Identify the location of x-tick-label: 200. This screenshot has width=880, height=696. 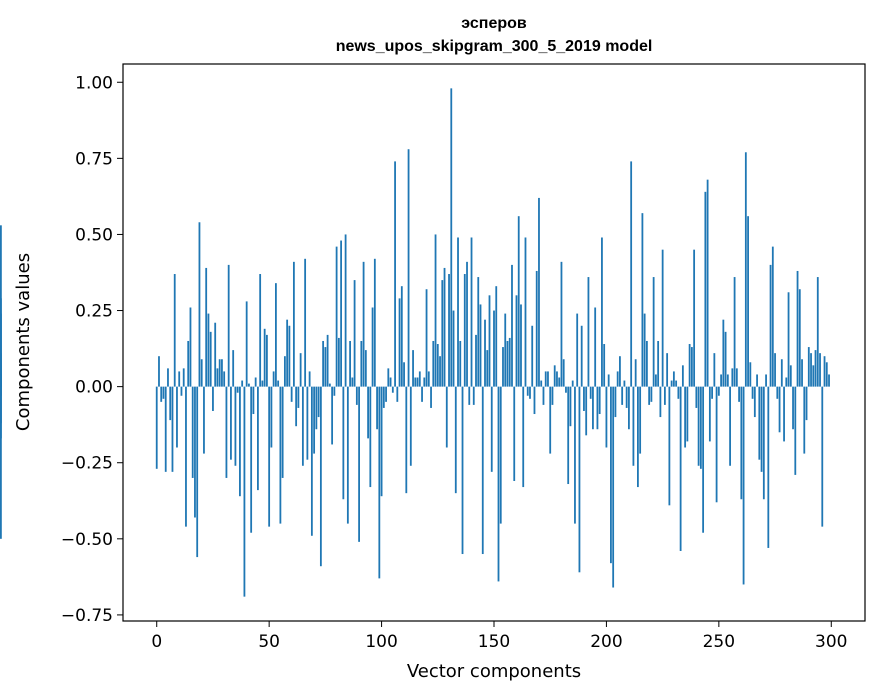
(606, 642).